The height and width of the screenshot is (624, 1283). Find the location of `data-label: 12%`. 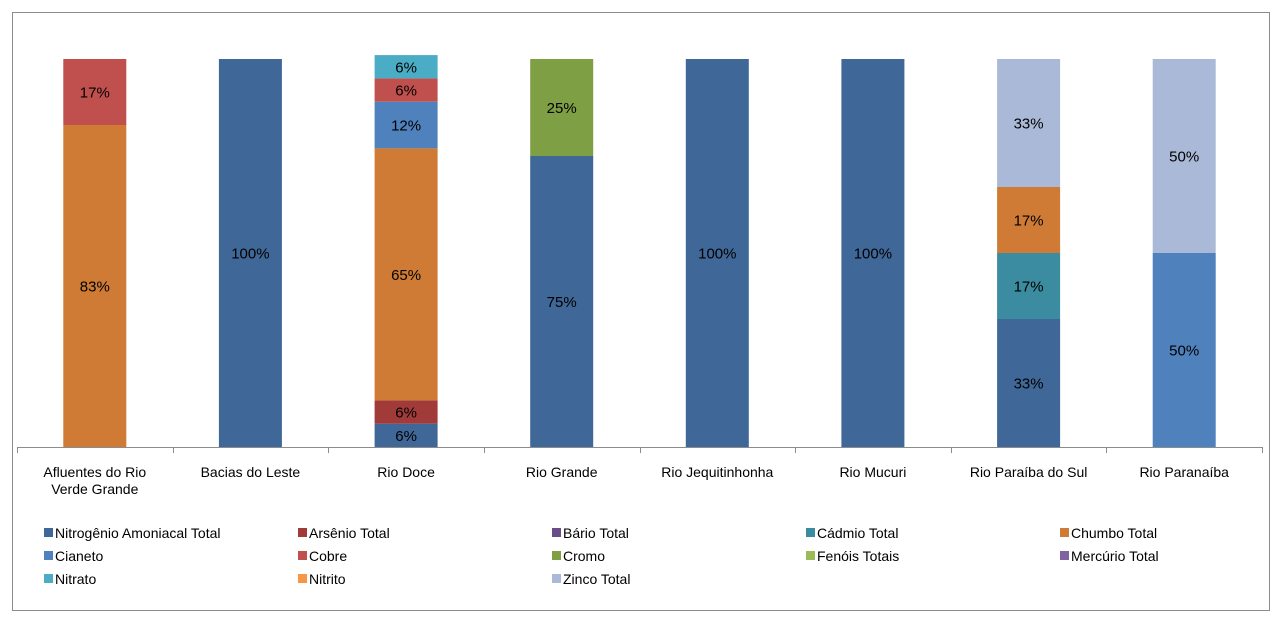

data-label: 12% is located at coordinates (406, 126).